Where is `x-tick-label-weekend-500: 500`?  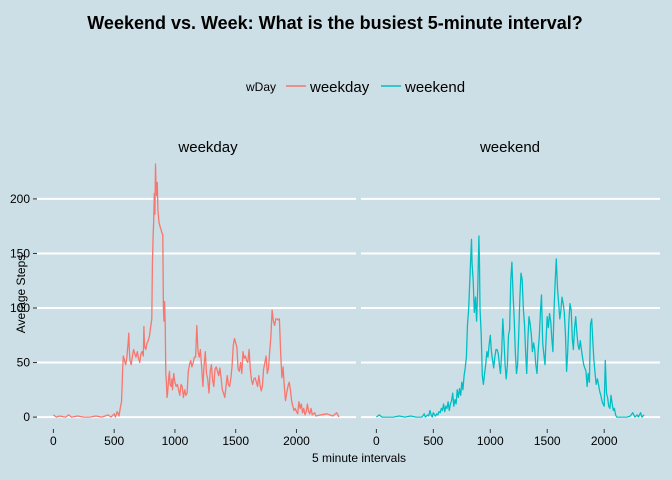 x-tick-label-weekend-500: 500 is located at coordinates (433, 441).